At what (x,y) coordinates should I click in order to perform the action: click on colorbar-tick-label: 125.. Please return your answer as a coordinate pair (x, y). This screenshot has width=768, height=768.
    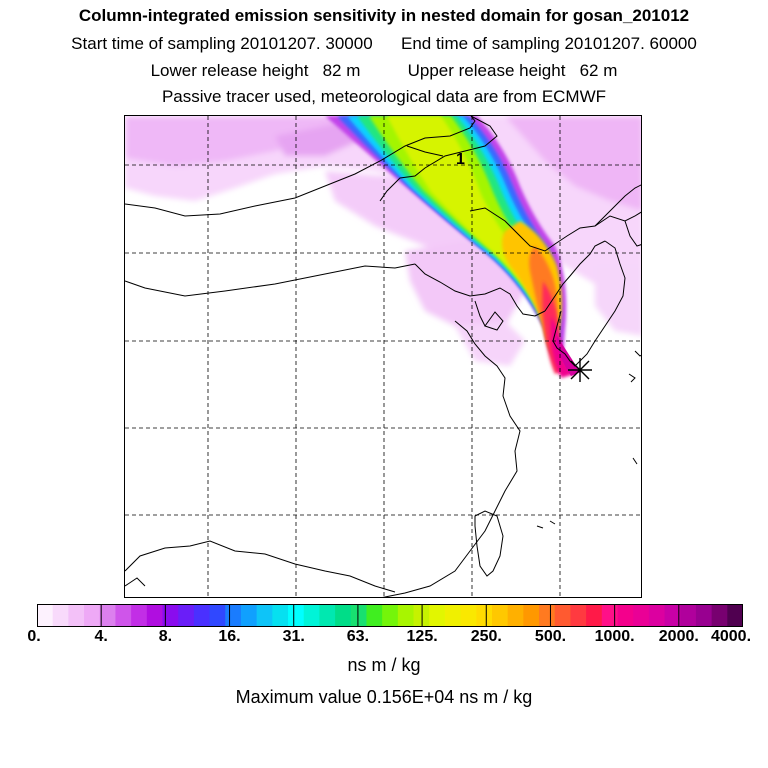
    Looking at the image, I should click on (422, 636).